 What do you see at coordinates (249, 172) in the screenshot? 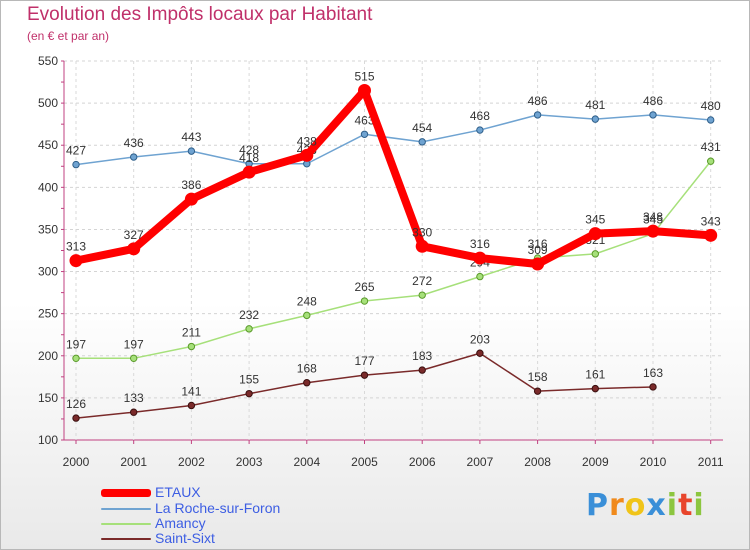
I see `data-point-etaux-2003` at bounding box center [249, 172].